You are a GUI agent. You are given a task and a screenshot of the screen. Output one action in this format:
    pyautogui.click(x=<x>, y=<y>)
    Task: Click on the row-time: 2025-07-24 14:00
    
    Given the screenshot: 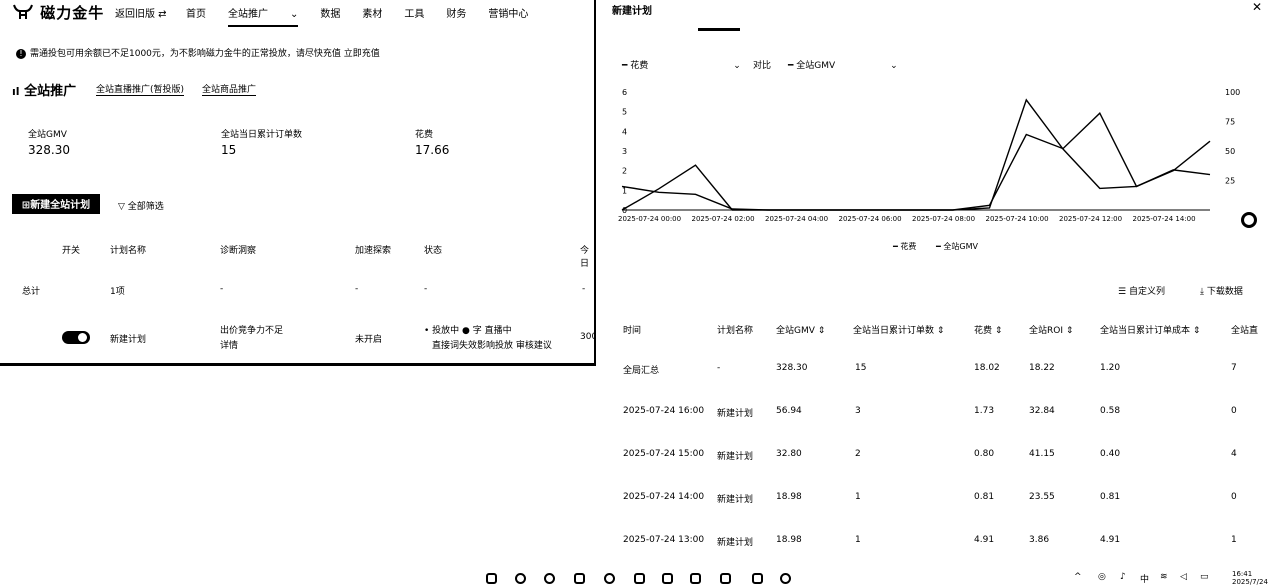 What is the action you would take?
    pyautogui.click(x=664, y=497)
    